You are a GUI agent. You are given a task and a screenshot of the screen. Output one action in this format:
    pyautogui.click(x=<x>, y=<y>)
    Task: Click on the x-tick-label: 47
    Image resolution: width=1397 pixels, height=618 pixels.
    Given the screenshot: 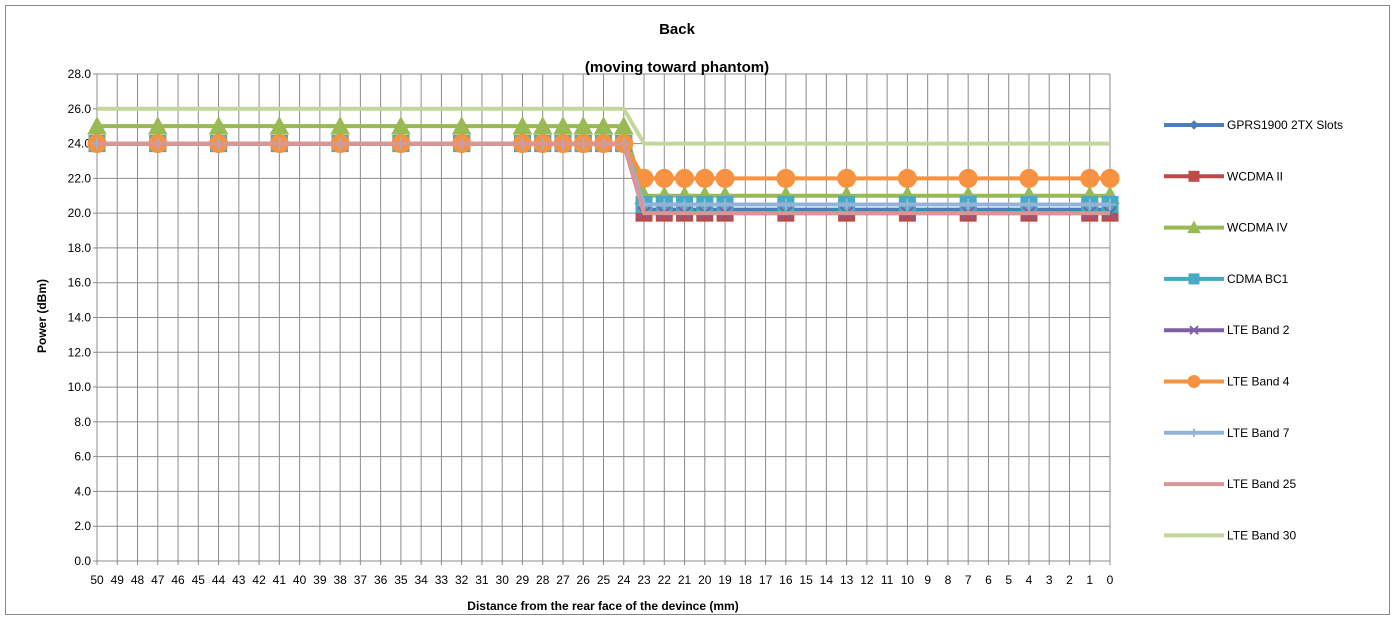 What is the action you would take?
    pyautogui.click(x=158, y=580)
    